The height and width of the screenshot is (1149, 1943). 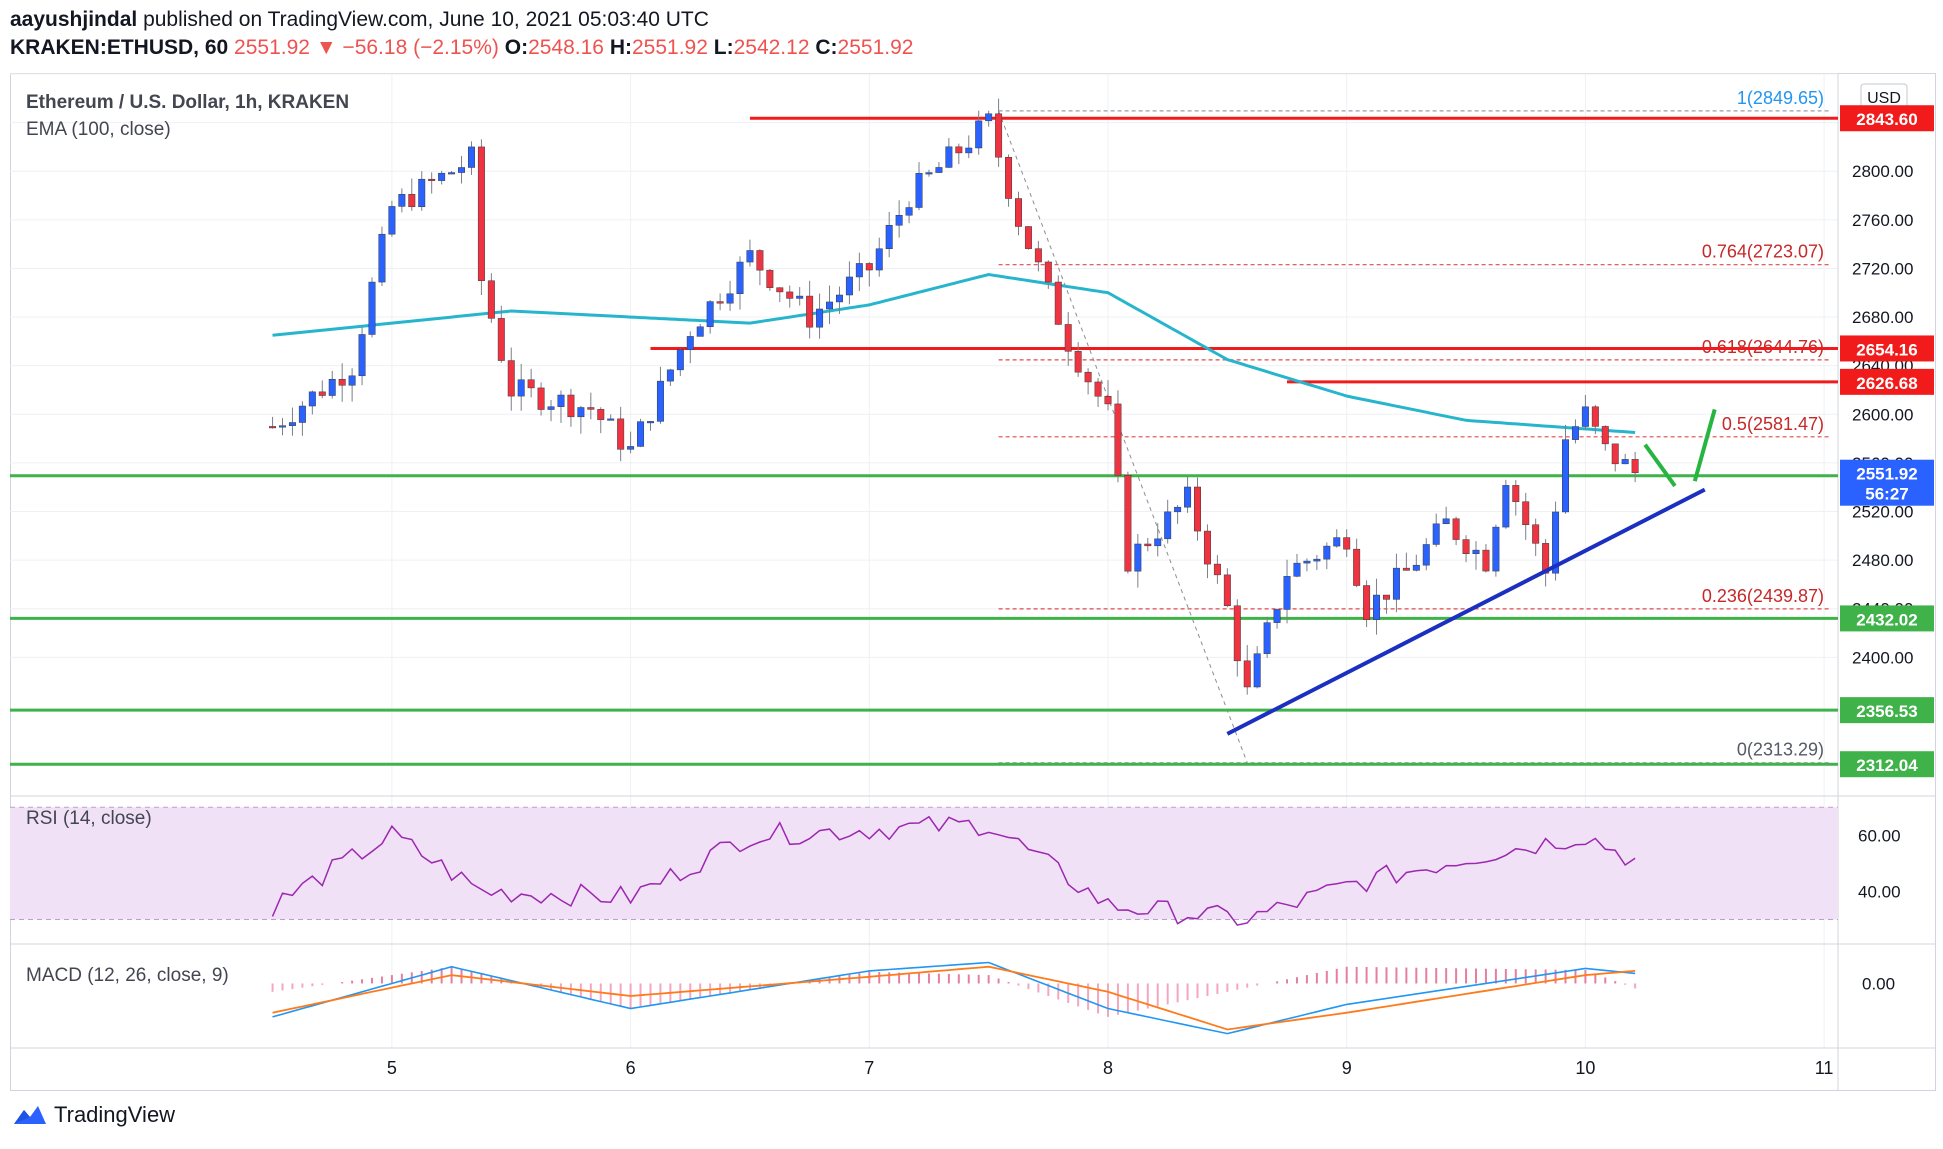 I want to click on last-price: 2551.92, so click(x=272, y=47).